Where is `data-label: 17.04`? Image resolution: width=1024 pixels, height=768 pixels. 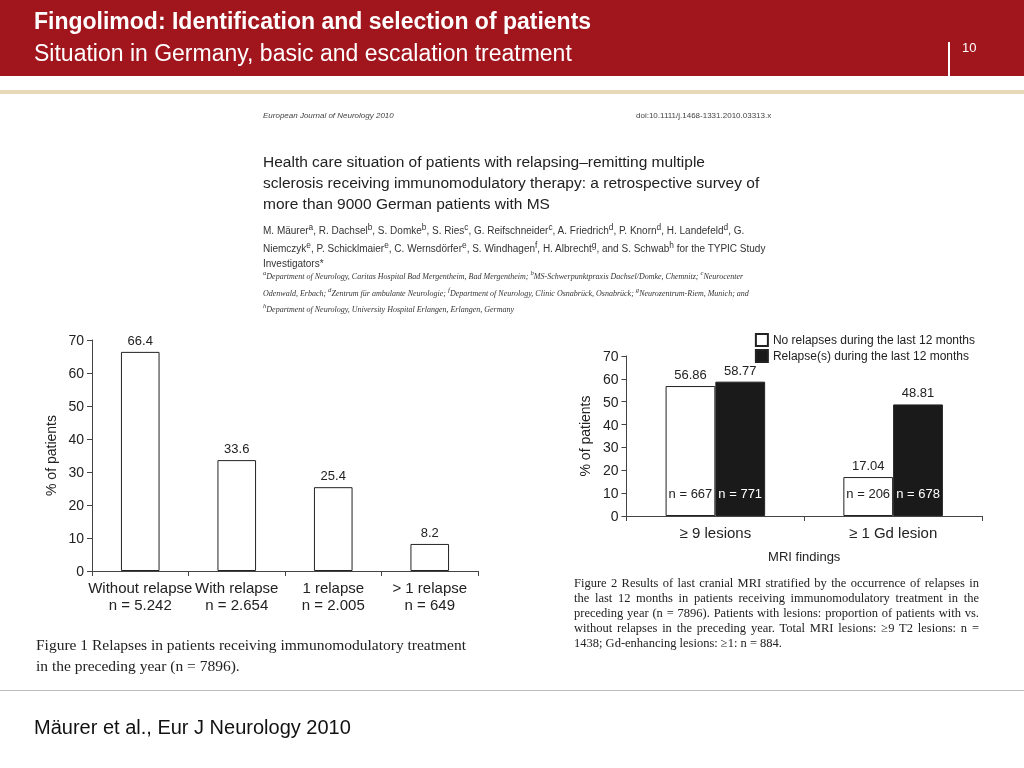
data-label: 17.04 is located at coordinates (868, 466).